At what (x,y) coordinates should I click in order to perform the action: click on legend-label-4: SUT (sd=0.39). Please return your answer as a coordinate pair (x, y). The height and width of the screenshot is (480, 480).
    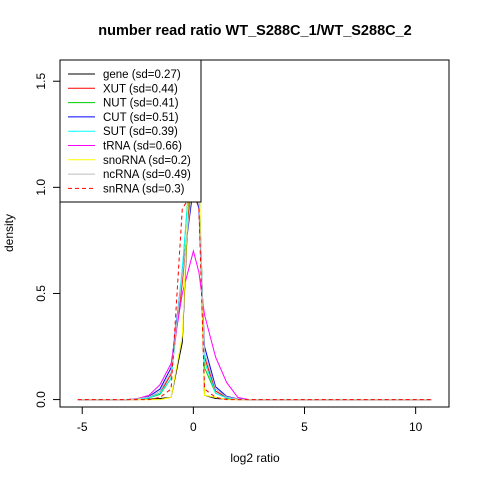
    Looking at the image, I should click on (140, 132).